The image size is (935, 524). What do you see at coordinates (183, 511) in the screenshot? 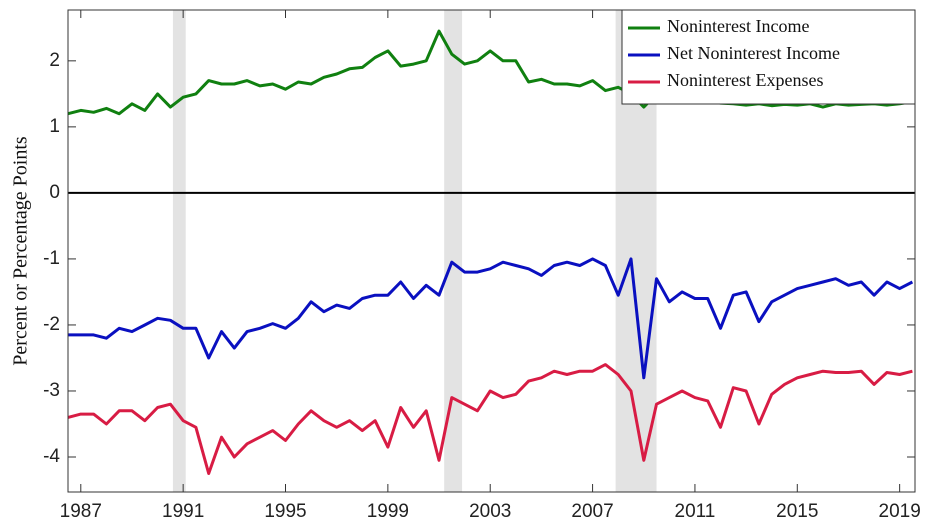
I see `x-tick-label: 1991` at bounding box center [183, 511].